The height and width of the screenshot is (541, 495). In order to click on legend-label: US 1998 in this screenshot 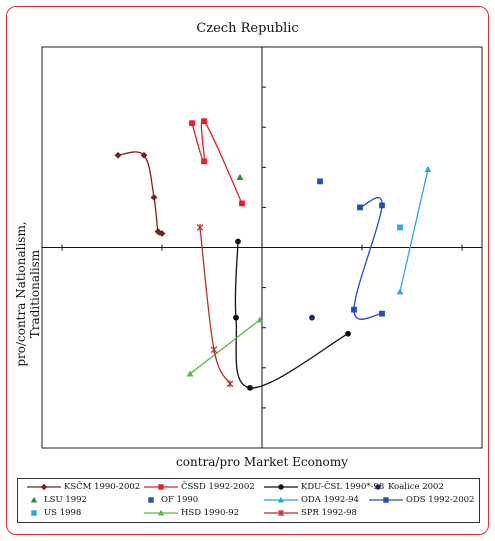, I will do `click(63, 513)`.